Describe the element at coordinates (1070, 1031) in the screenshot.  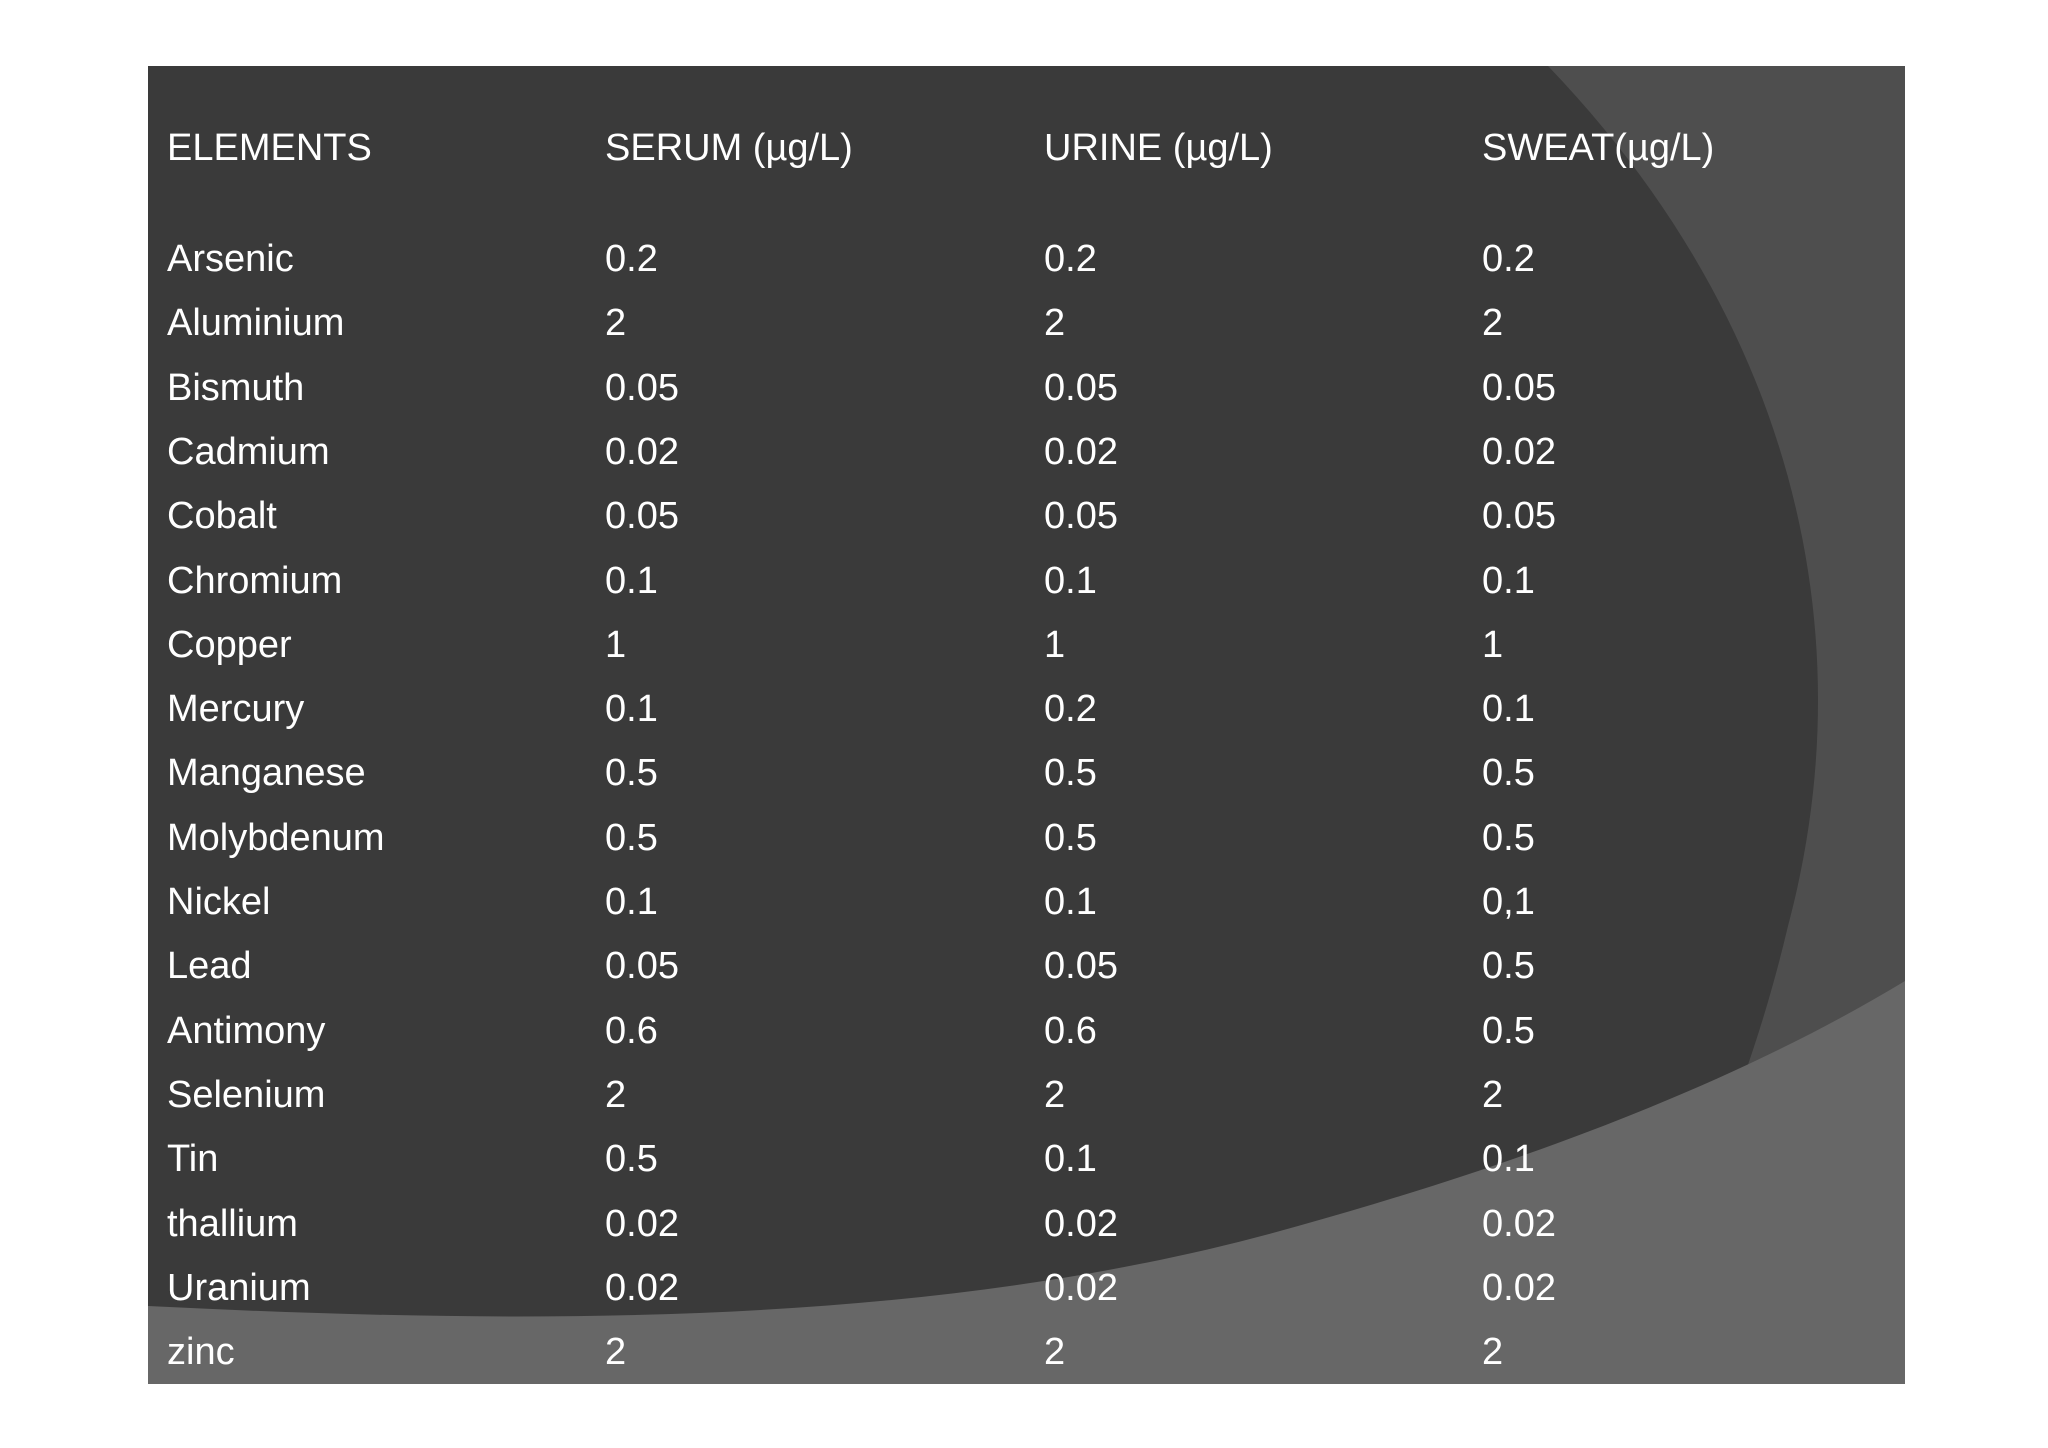
I see `cell-urine: 0.6` at that location.